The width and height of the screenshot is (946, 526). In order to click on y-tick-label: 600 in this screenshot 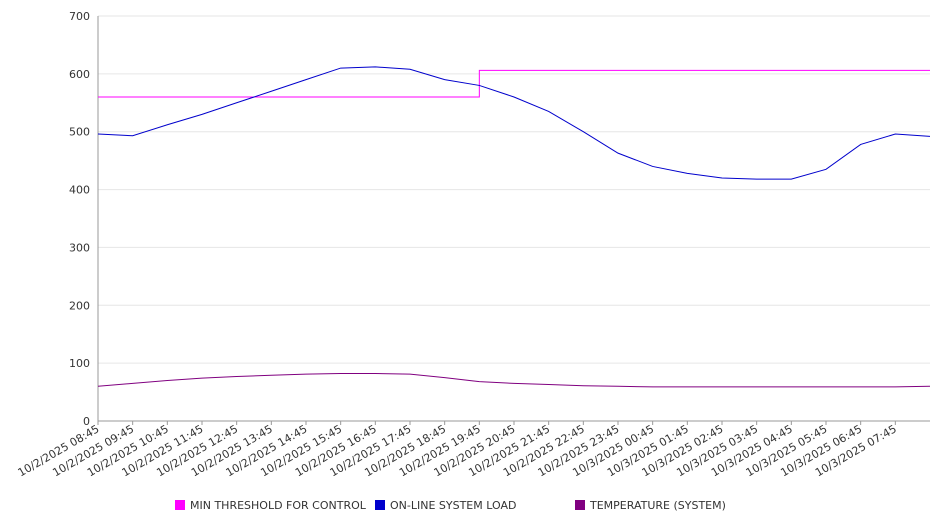, I will do `click(79, 74)`.